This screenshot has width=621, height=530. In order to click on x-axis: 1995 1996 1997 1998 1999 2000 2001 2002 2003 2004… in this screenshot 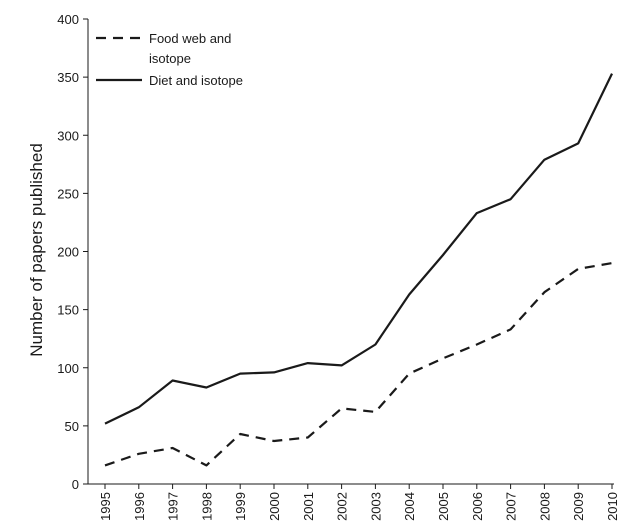, I will do `click(354, 502)`.